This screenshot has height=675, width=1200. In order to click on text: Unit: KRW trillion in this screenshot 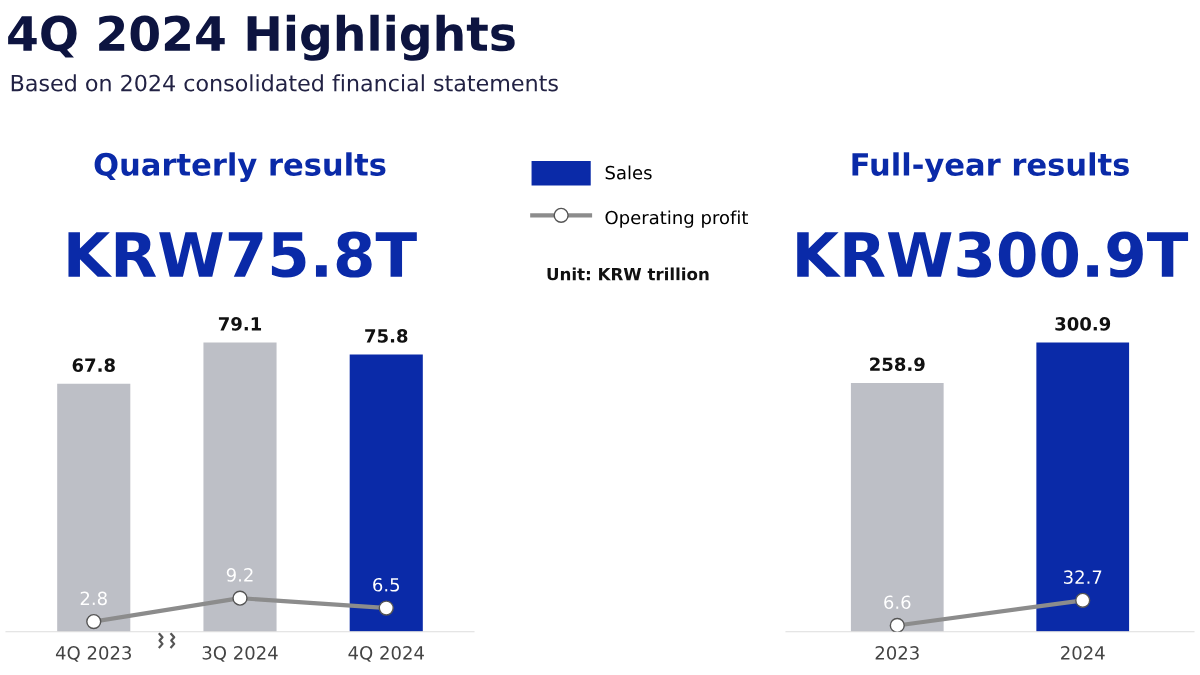, I will do `click(628, 274)`.